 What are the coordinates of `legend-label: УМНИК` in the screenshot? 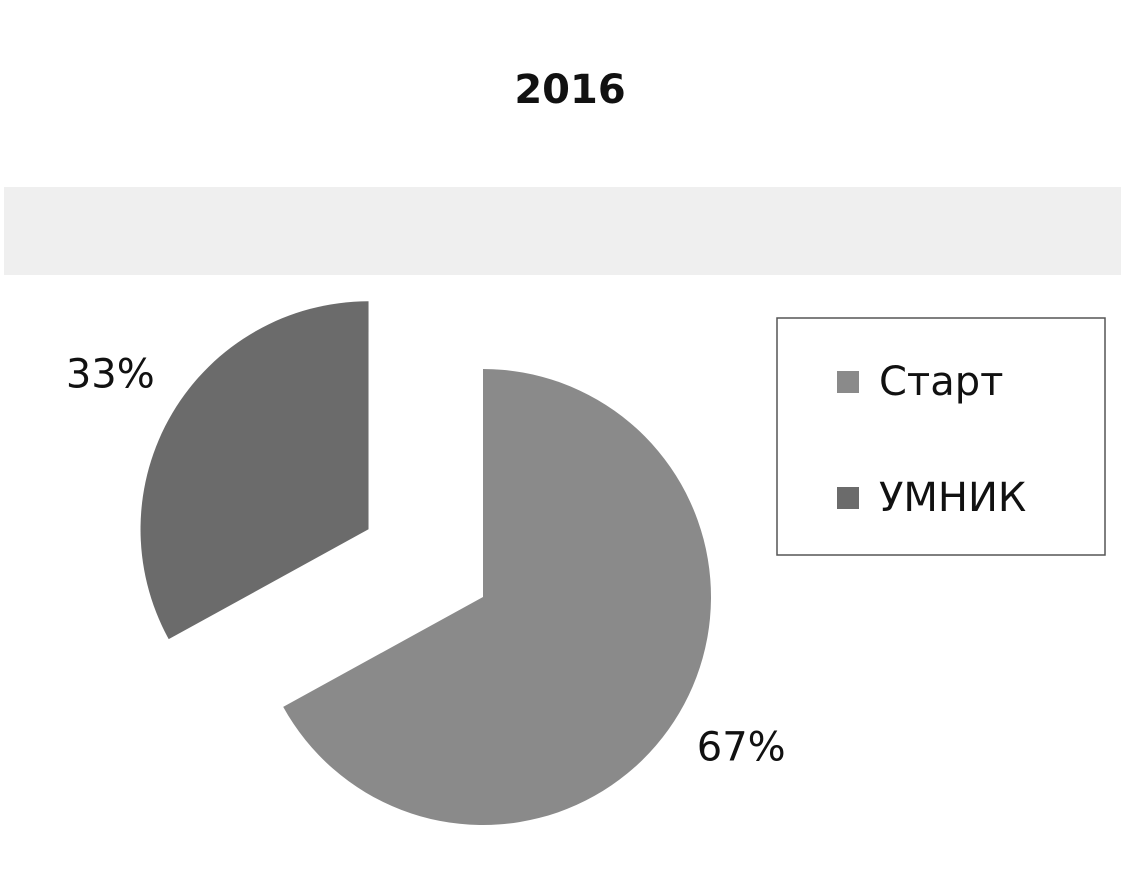 It's located at (952, 498).